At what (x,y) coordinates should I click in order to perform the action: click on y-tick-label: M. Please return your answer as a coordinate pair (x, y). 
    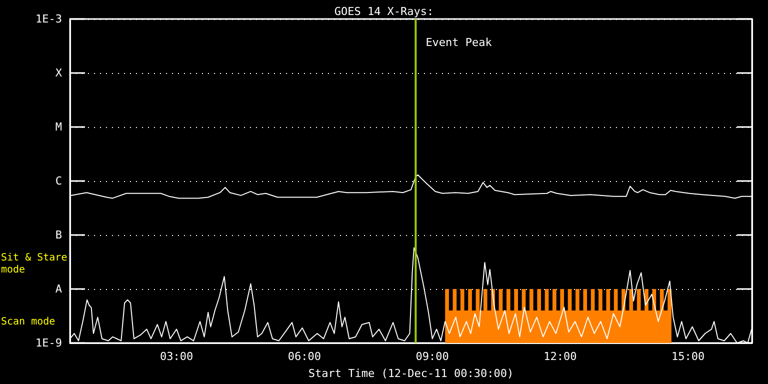
    Looking at the image, I should click on (58, 127).